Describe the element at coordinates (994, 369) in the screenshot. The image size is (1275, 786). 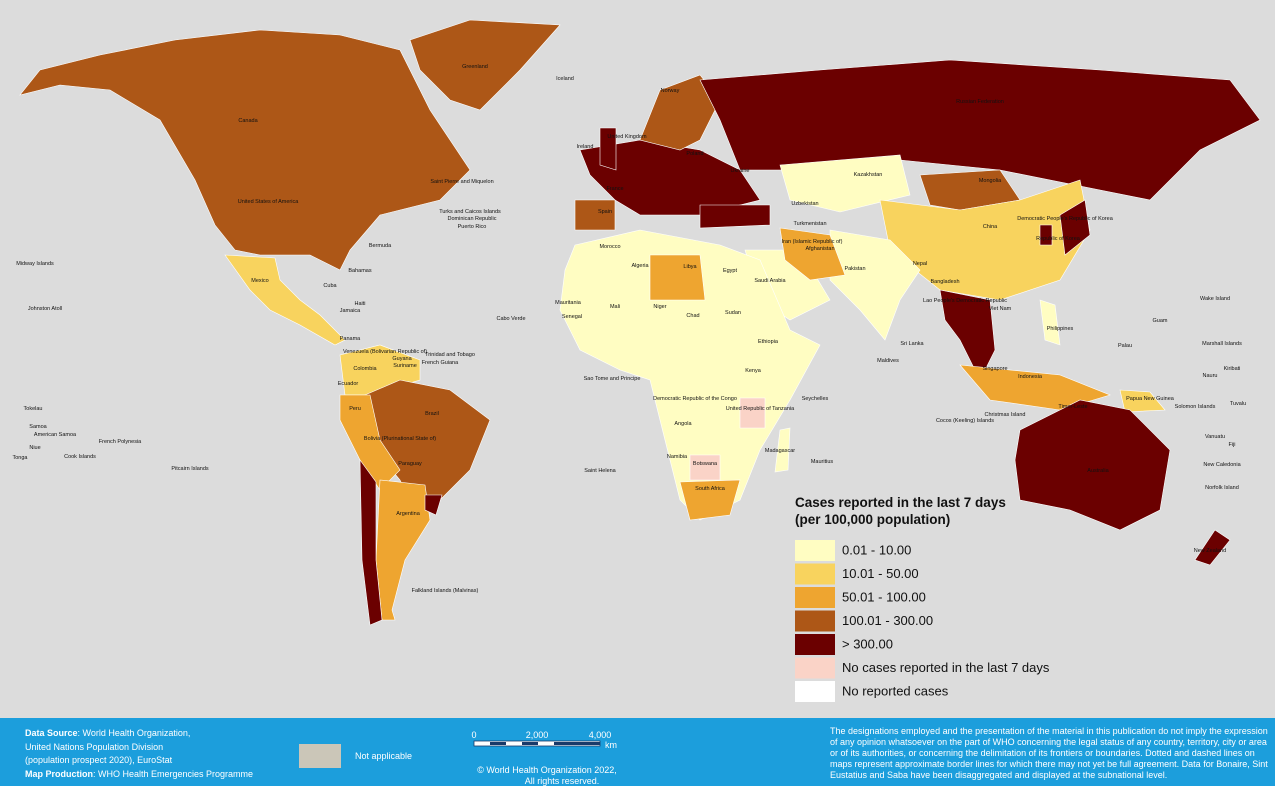
I see `country-label: Singapore` at that location.